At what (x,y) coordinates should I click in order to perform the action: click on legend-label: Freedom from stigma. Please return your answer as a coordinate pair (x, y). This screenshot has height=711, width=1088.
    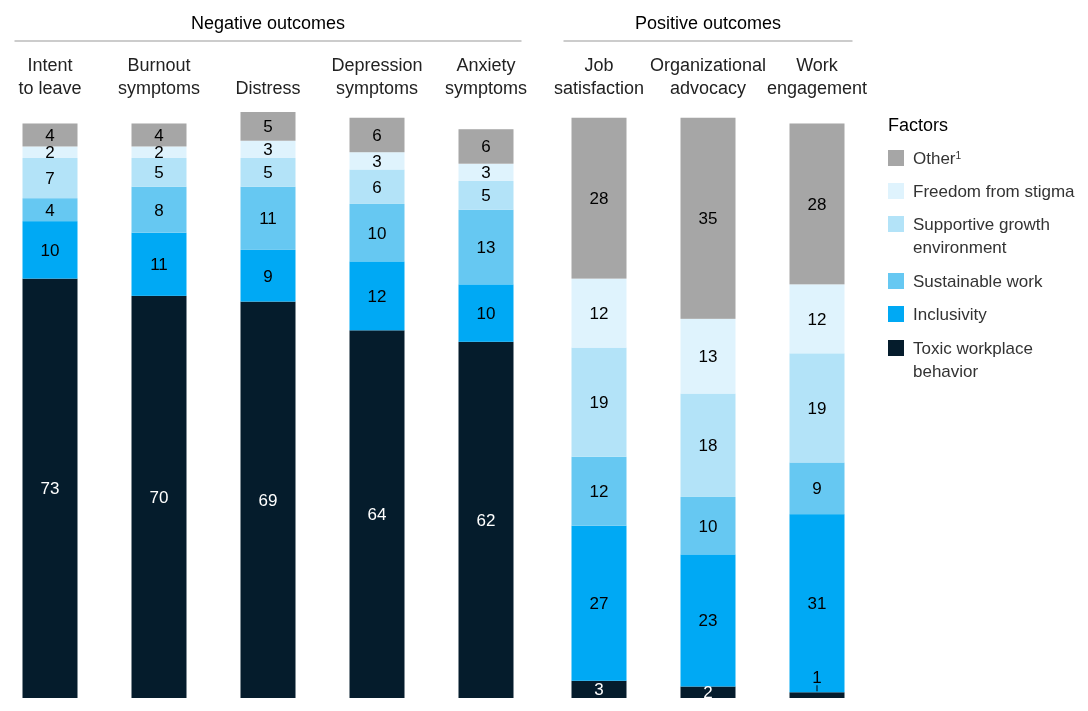
    Looking at the image, I should click on (994, 191).